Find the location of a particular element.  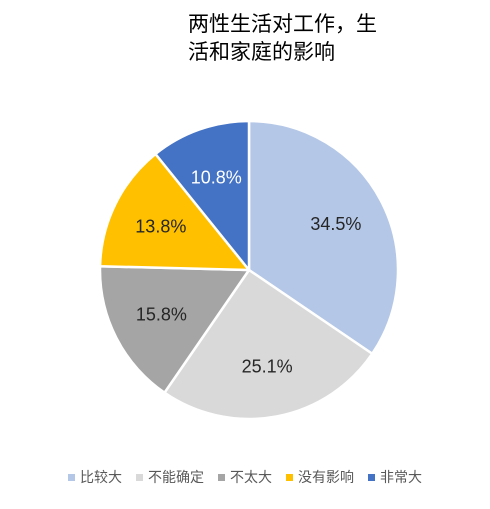

legend-item-1: 比较大 is located at coordinates (95, 477).